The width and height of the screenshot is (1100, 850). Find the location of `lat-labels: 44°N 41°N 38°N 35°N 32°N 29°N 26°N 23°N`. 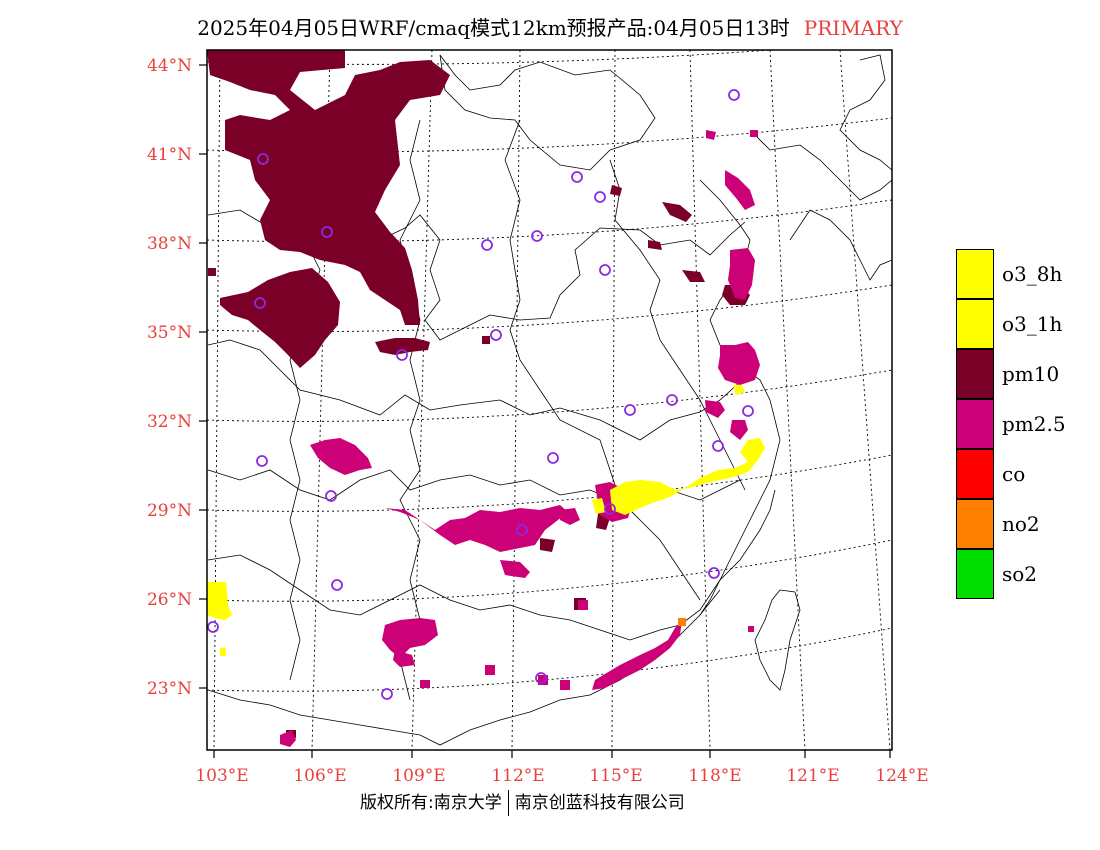

lat-labels: 44°N 41°N 38°N 35°N 32°N 29°N 26°N 23°N is located at coordinates (169, 377).